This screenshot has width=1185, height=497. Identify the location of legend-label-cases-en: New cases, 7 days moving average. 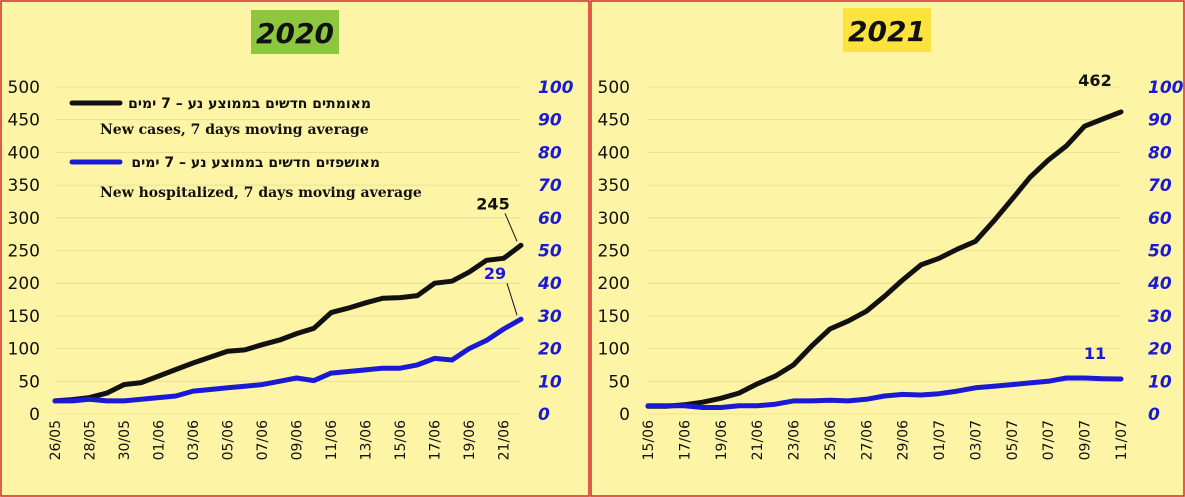
(234, 130).